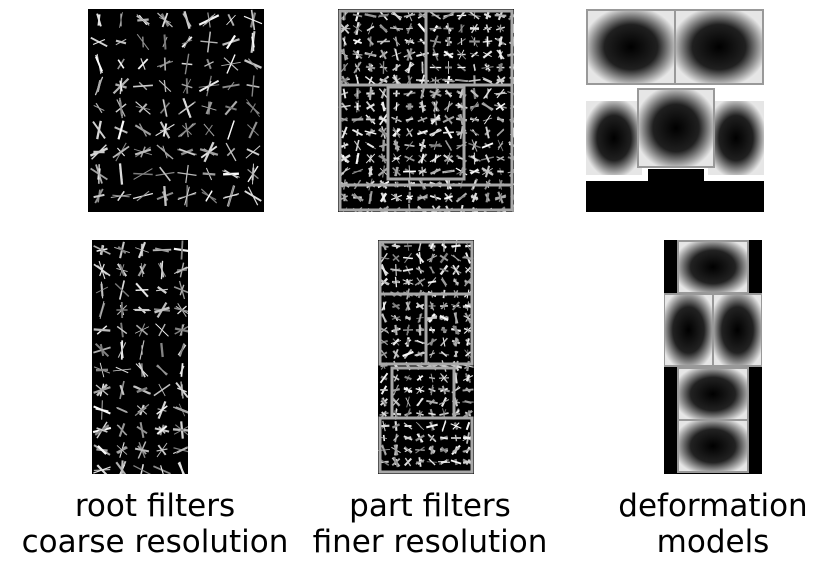 Image resolution: width=830 pixels, height=576 pixels. Describe the element at coordinates (155, 506) in the screenshot. I see `caption-root-line1: root filters` at that location.